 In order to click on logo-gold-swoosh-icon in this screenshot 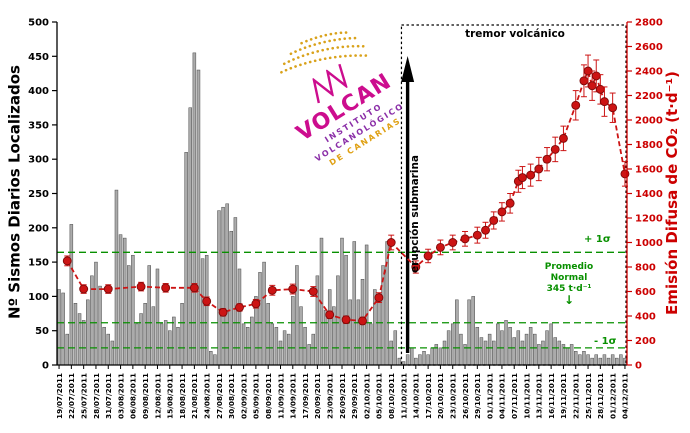, I will do `click(326, 52)`.